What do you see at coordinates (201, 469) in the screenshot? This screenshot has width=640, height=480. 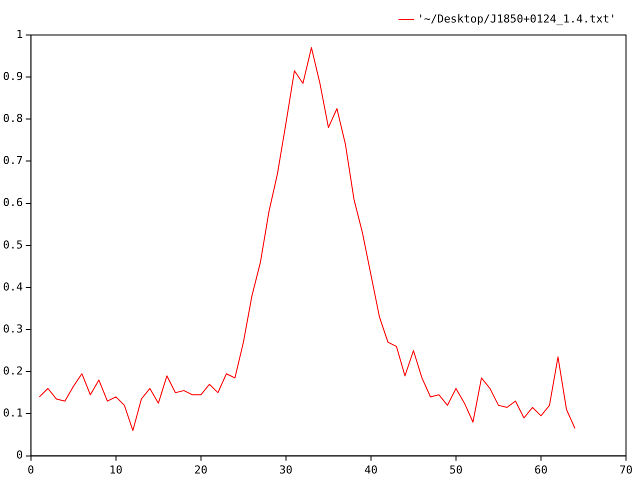 I see `x-tick-label: 20` at bounding box center [201, 469].